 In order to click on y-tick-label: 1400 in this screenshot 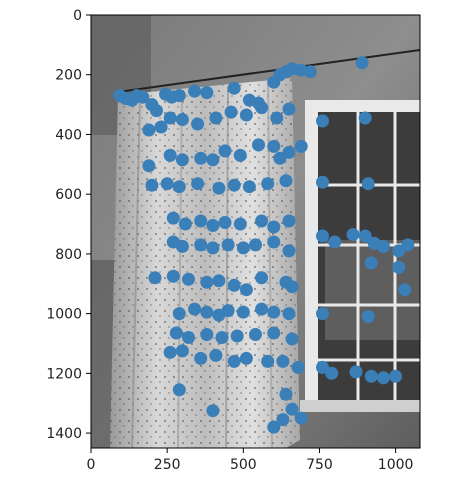, I will do `click(64, 434)`.